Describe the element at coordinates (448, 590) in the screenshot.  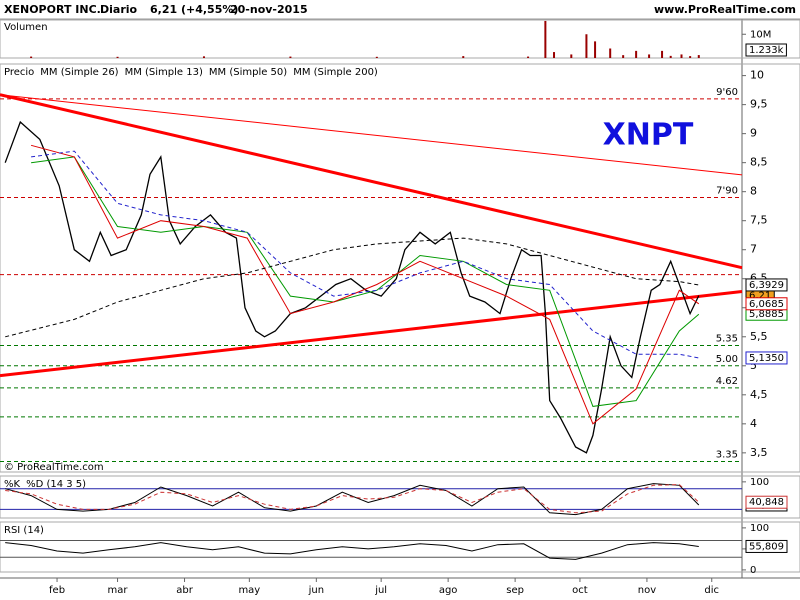
I see `x-tick-label: ago` at that location.